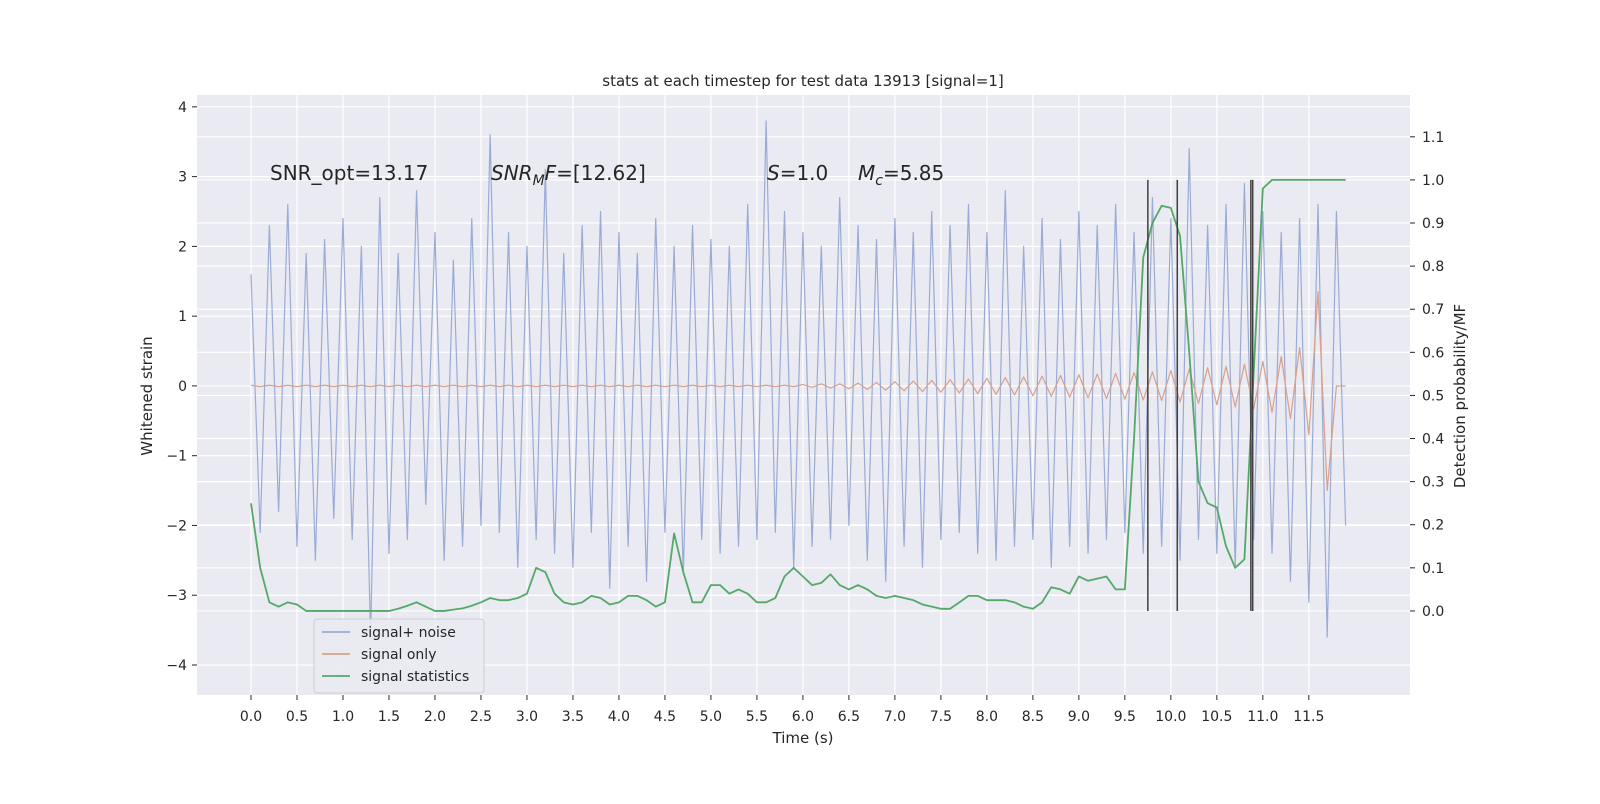 This screenshot has width=1600, height=804. What do you see at coordinates (343, 717) in the screenshot?
I see `x-tick-label: 1.0` at bounding box center [343, 717].